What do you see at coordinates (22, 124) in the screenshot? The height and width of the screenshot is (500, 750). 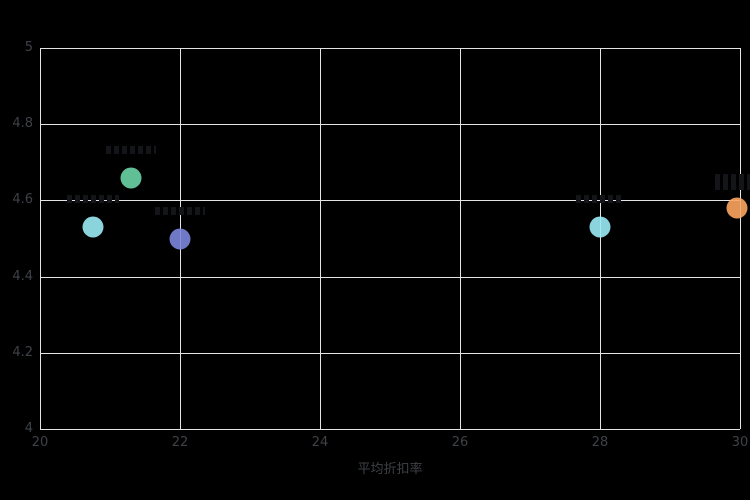 I see `y-tick-label: 4.8` at bounding box center [22, 124].